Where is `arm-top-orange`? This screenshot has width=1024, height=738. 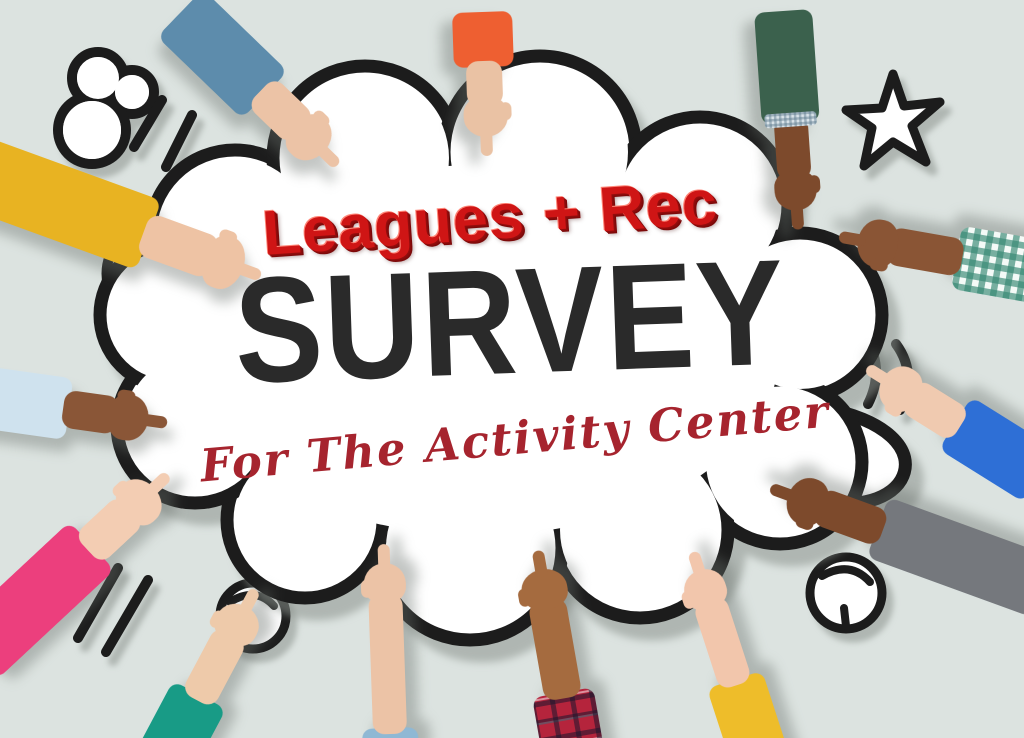 arm-top-orange is located at coordinates (484, 83).